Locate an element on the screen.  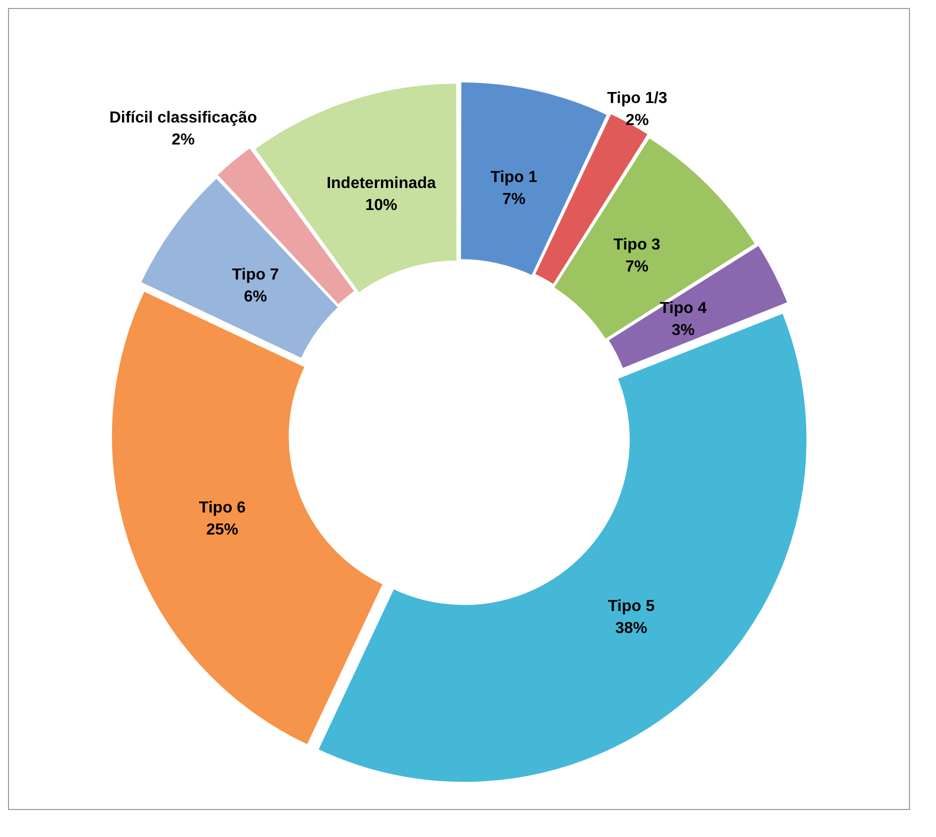
slice-label: Tipo 1/3 is located at coordinates (637, 99).